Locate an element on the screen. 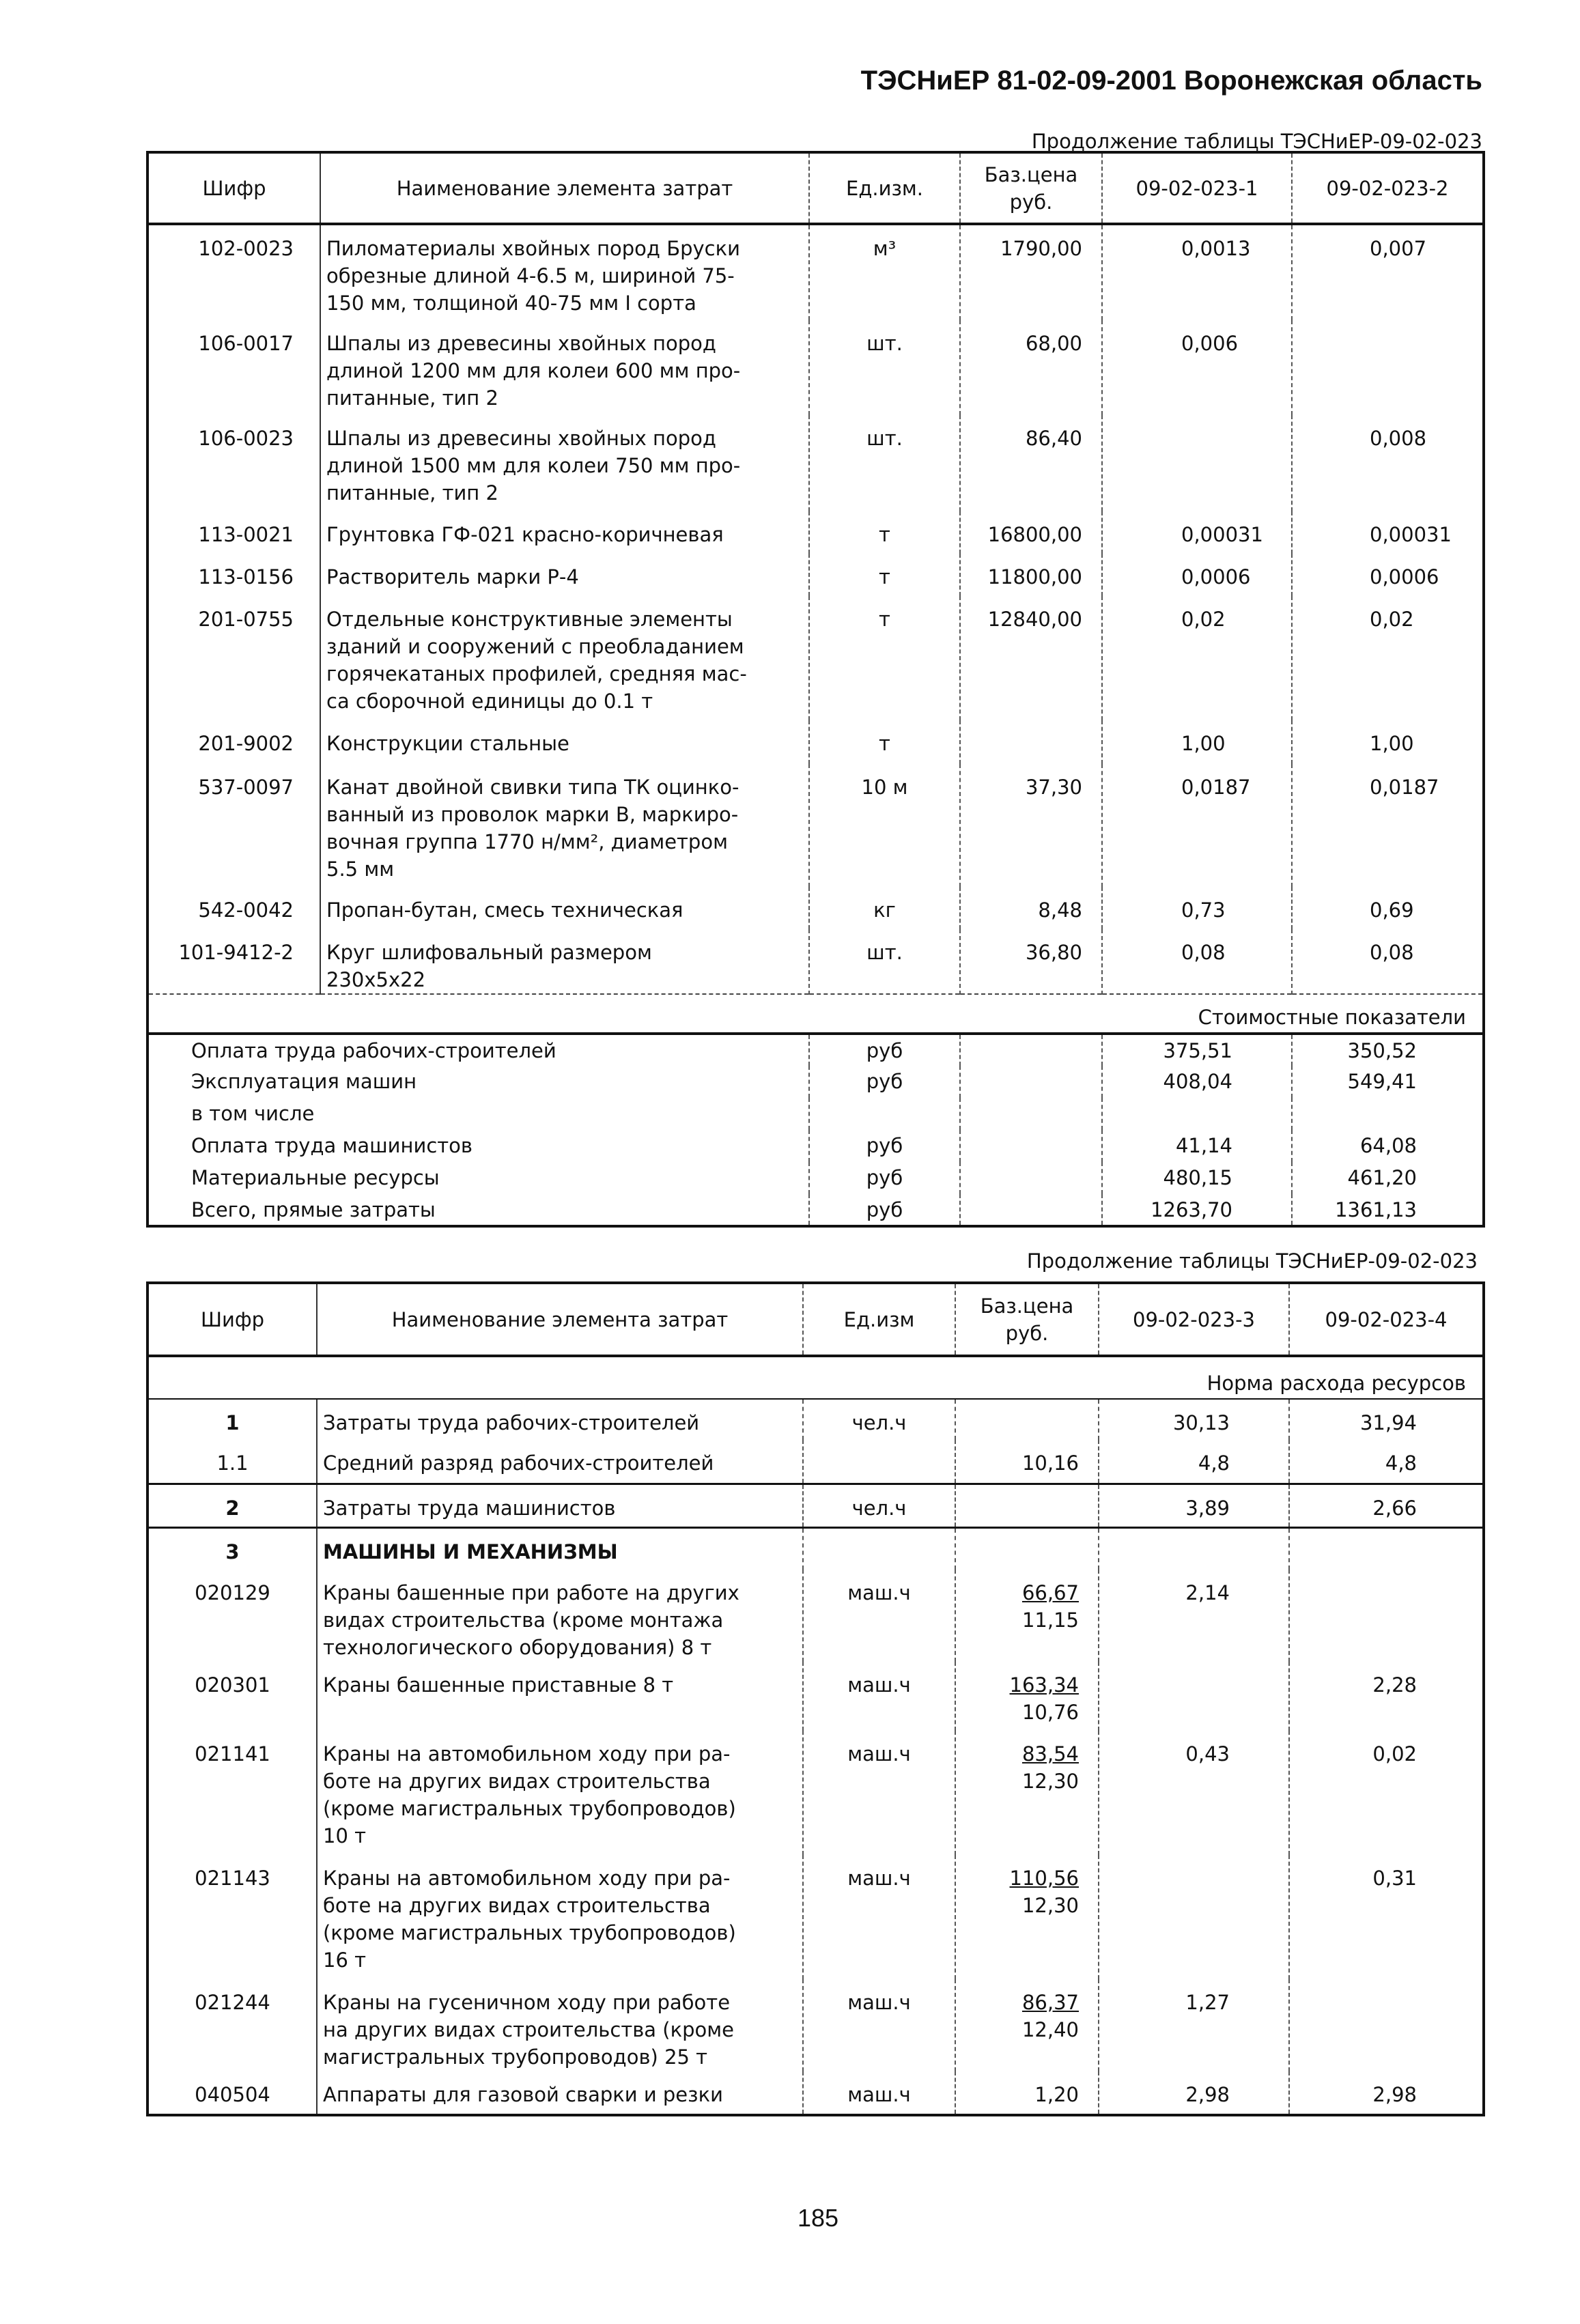  resource-code: 537-0097 is located at coordinates (246, 787).